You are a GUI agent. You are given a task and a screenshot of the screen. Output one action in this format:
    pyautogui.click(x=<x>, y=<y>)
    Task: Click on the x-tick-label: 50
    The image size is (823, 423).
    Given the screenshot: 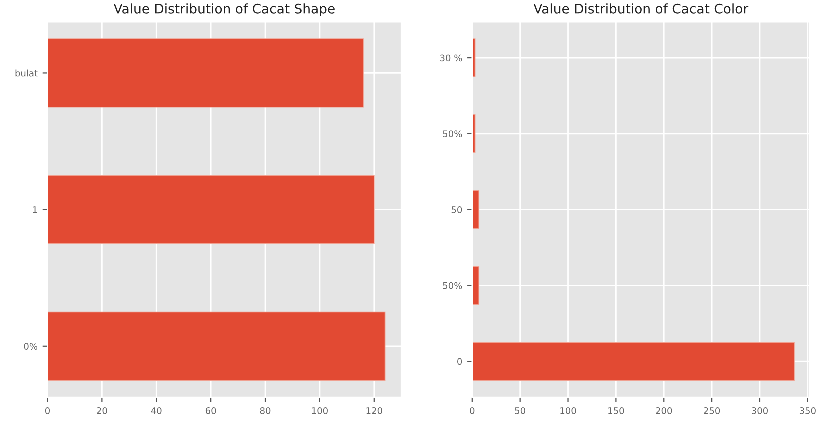 What is the action you would take?
    pyautogui.click(x=520, y=411)
    